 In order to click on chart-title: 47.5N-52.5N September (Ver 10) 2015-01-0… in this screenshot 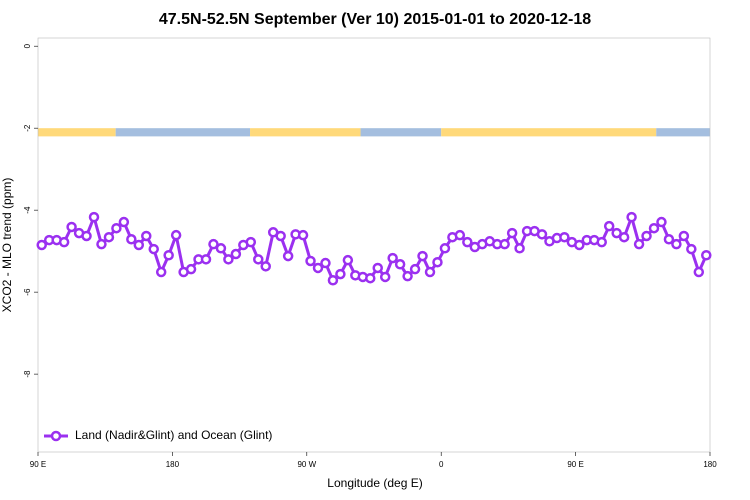, I will do `click(375, 19)`.